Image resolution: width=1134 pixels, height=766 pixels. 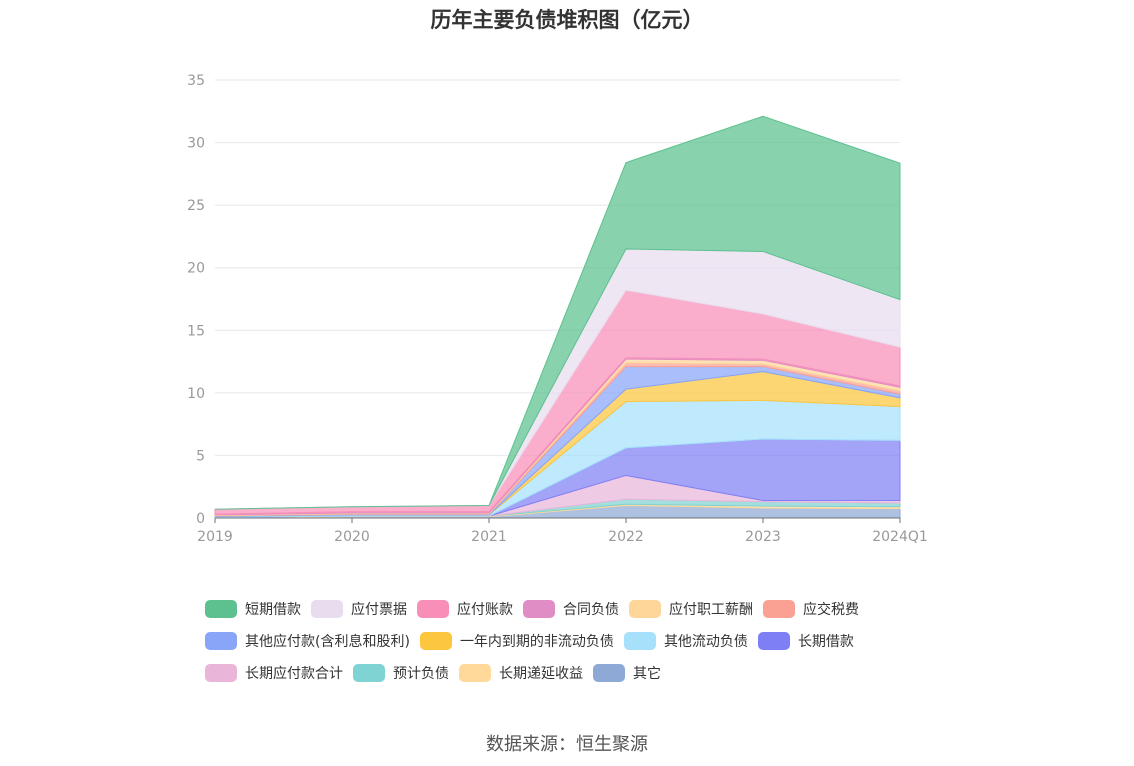 What do you see at coordinates (200, 519) in the screenshot?
I see `y-tick-label: 0` at bounding box center [200, 519].